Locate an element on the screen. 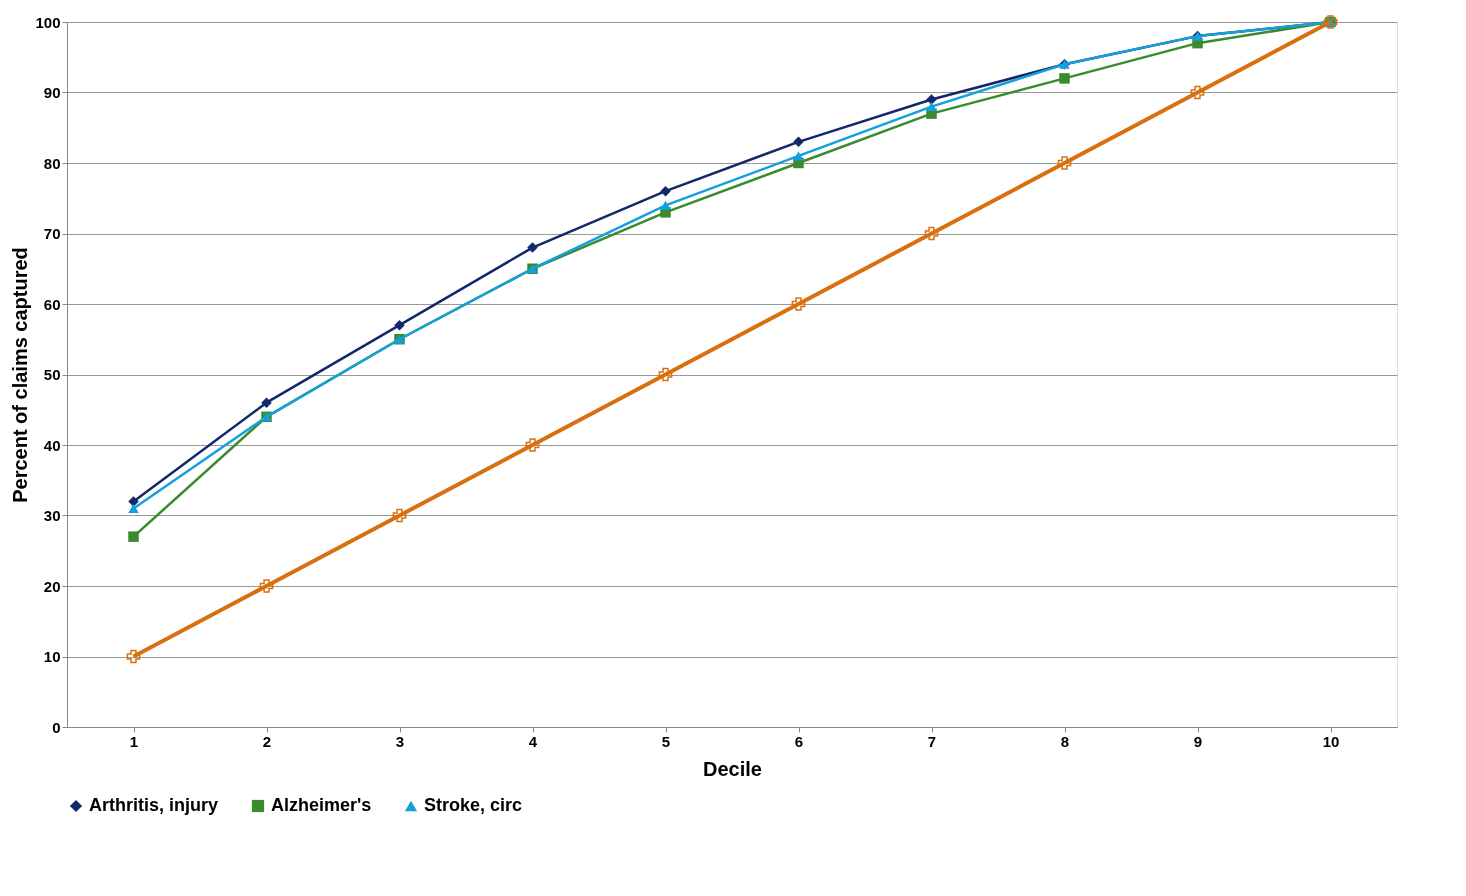  y-tick-label: 20 is located at coordinates (52, 586).